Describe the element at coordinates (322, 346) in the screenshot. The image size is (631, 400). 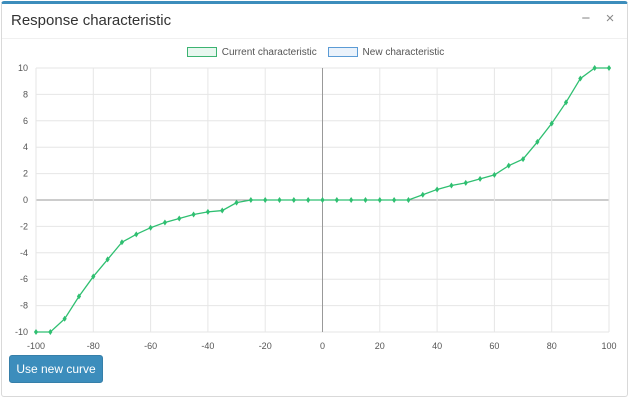
I see `x-tick-label: 0` at that location.